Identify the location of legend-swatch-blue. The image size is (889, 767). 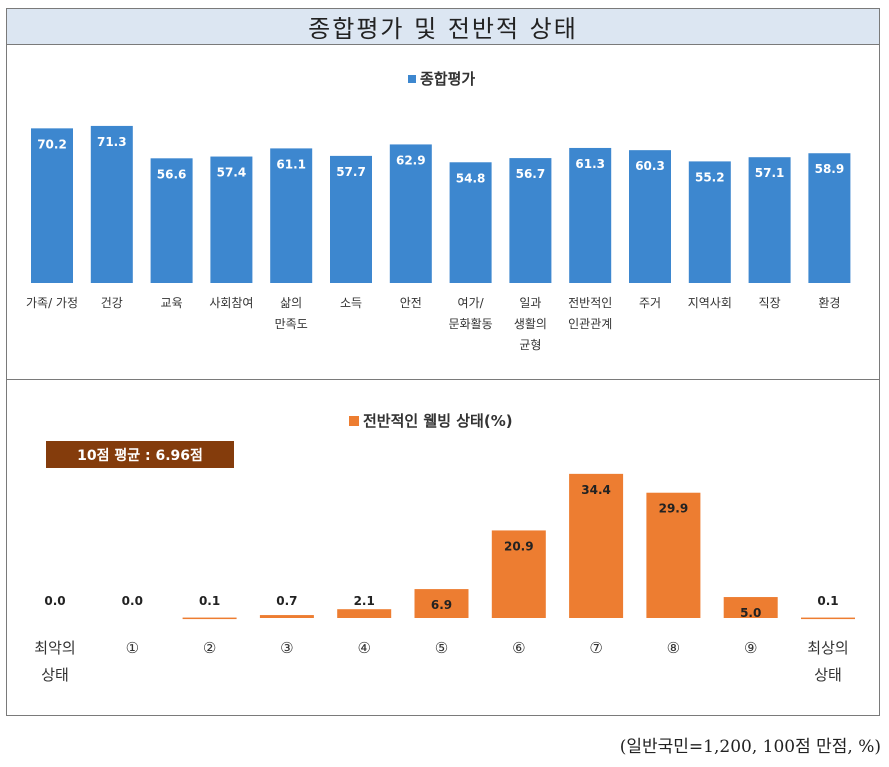
(412, 78).